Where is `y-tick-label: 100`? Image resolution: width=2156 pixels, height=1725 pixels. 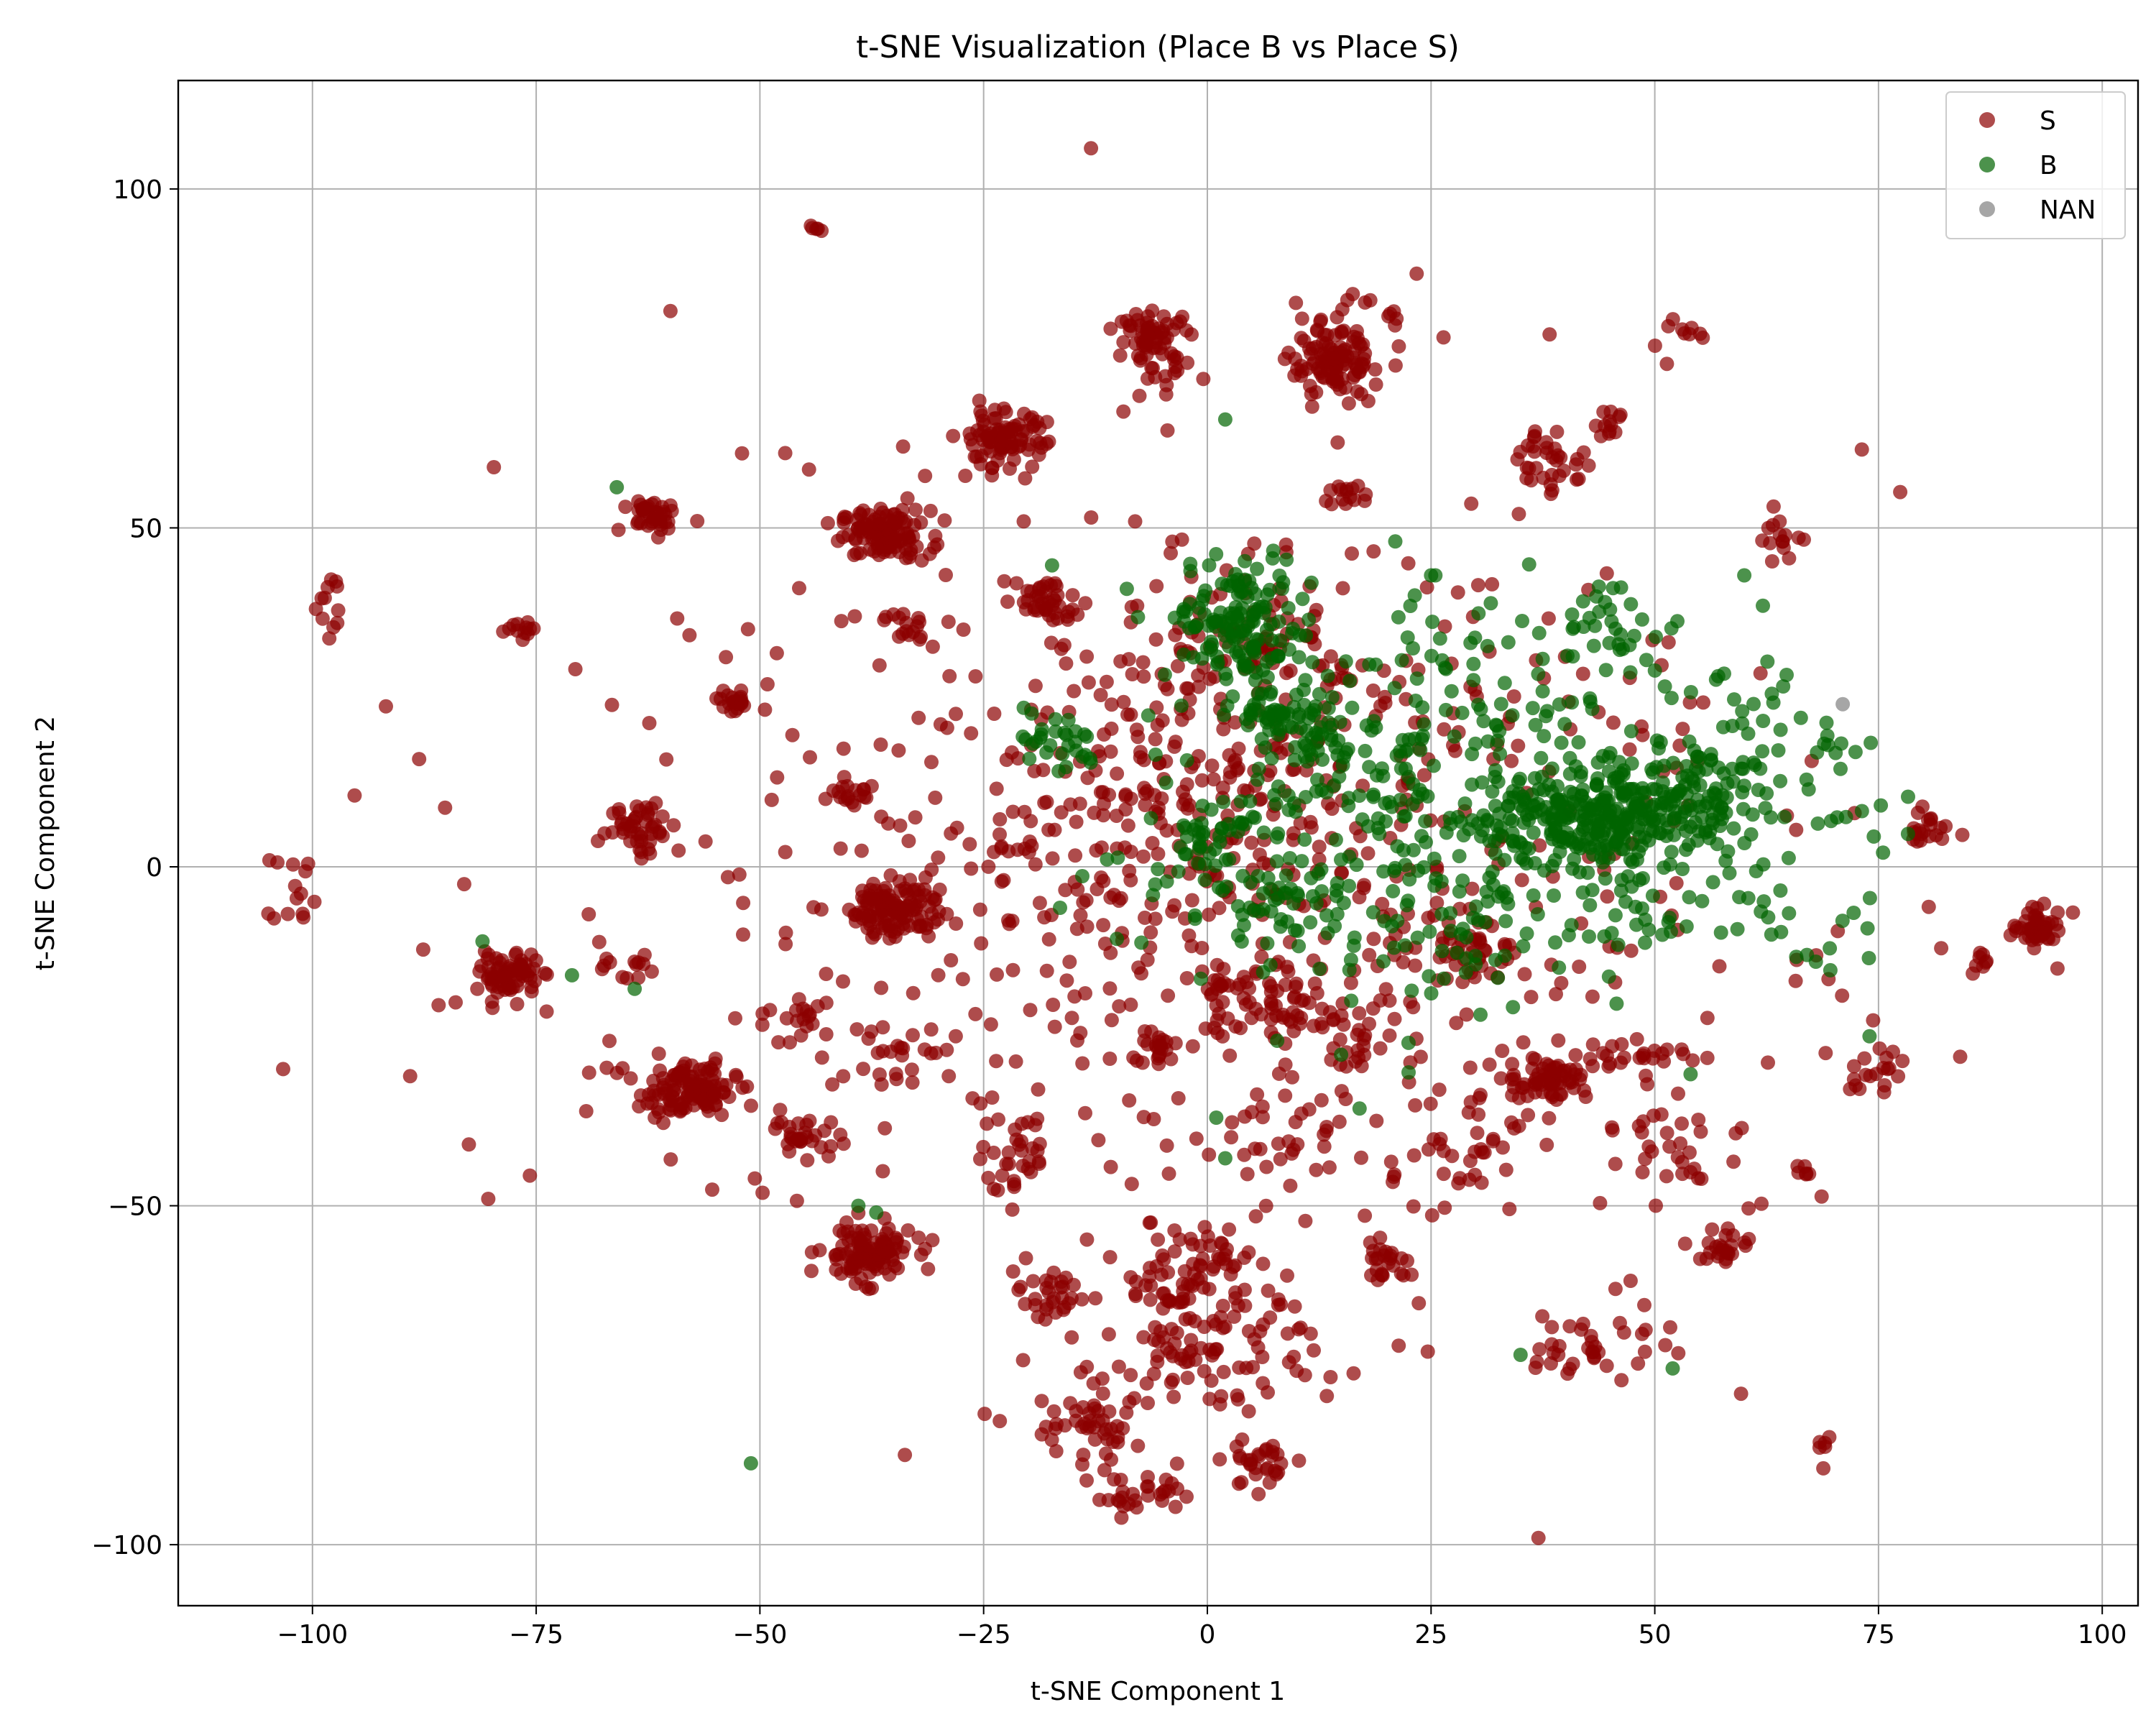 y-tick-label: 100 is located at coordinates (137, 190).